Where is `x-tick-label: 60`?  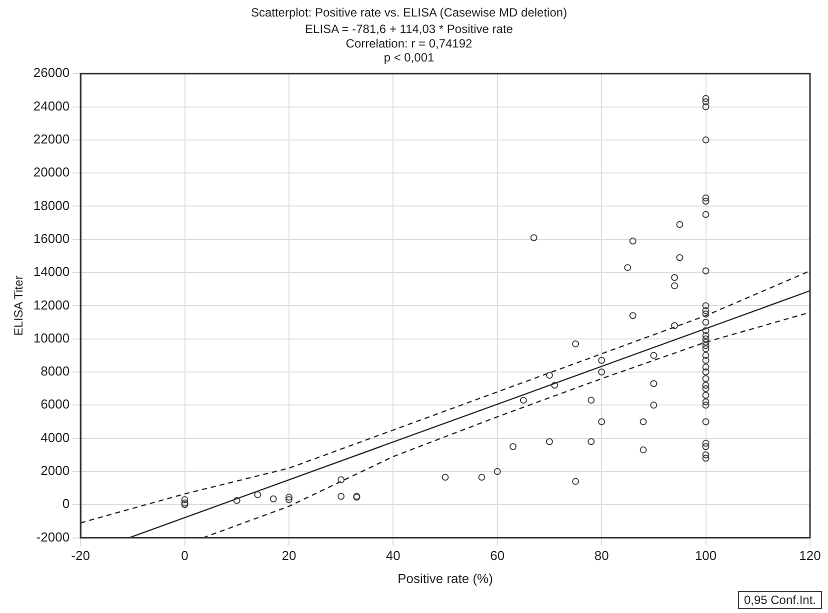 x-tick-label: 60 is located at coordinates (497, 556).